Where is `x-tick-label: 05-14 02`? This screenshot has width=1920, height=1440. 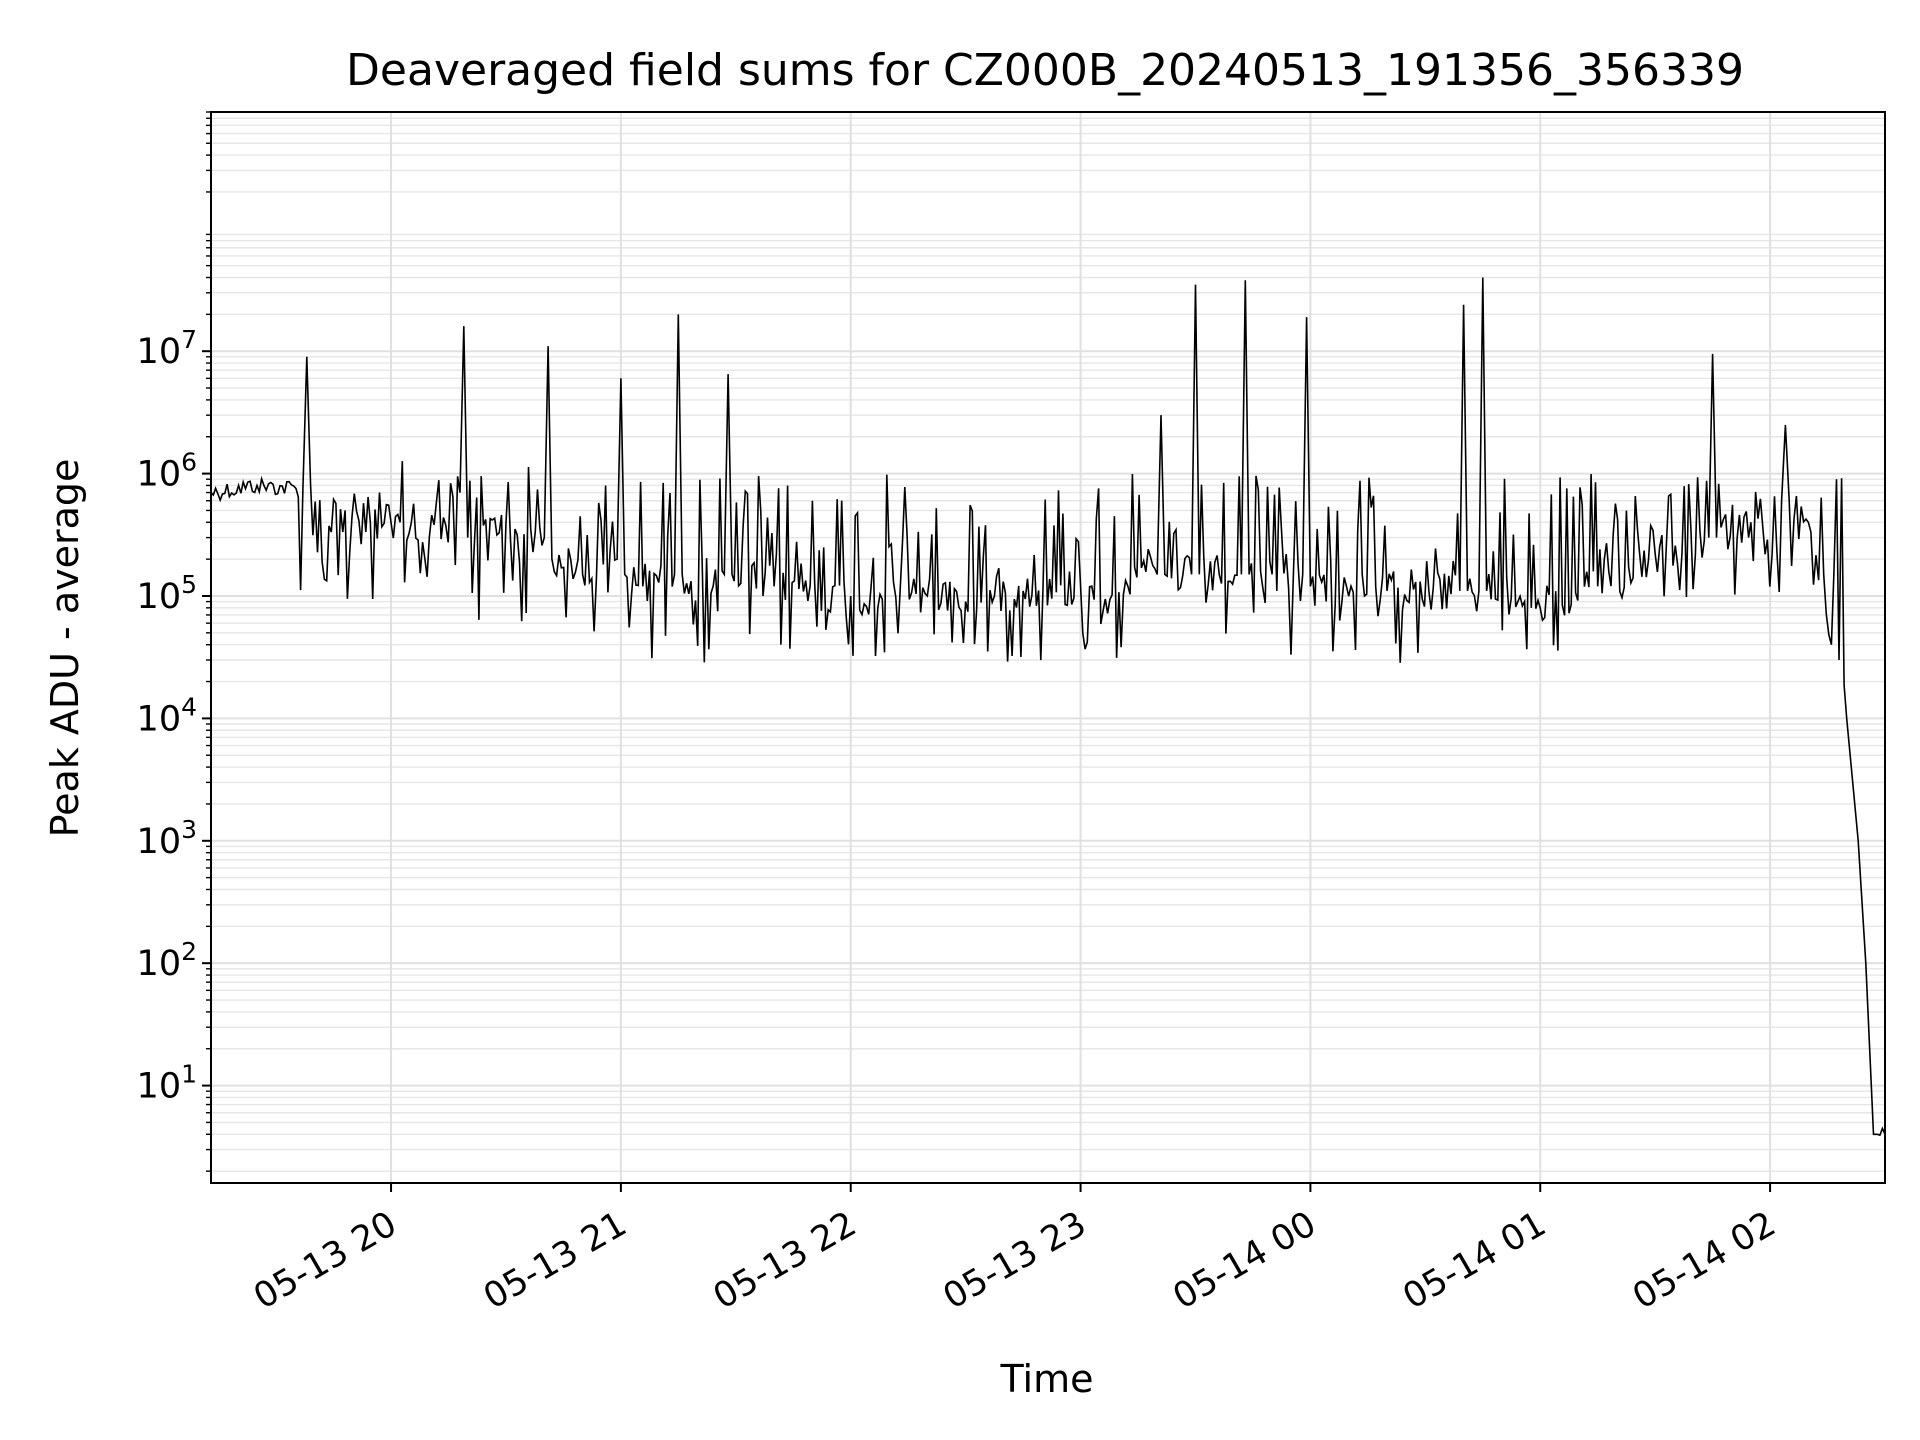 x-tick-label: 05-14 02 is located at coordinates (1704, 1260).